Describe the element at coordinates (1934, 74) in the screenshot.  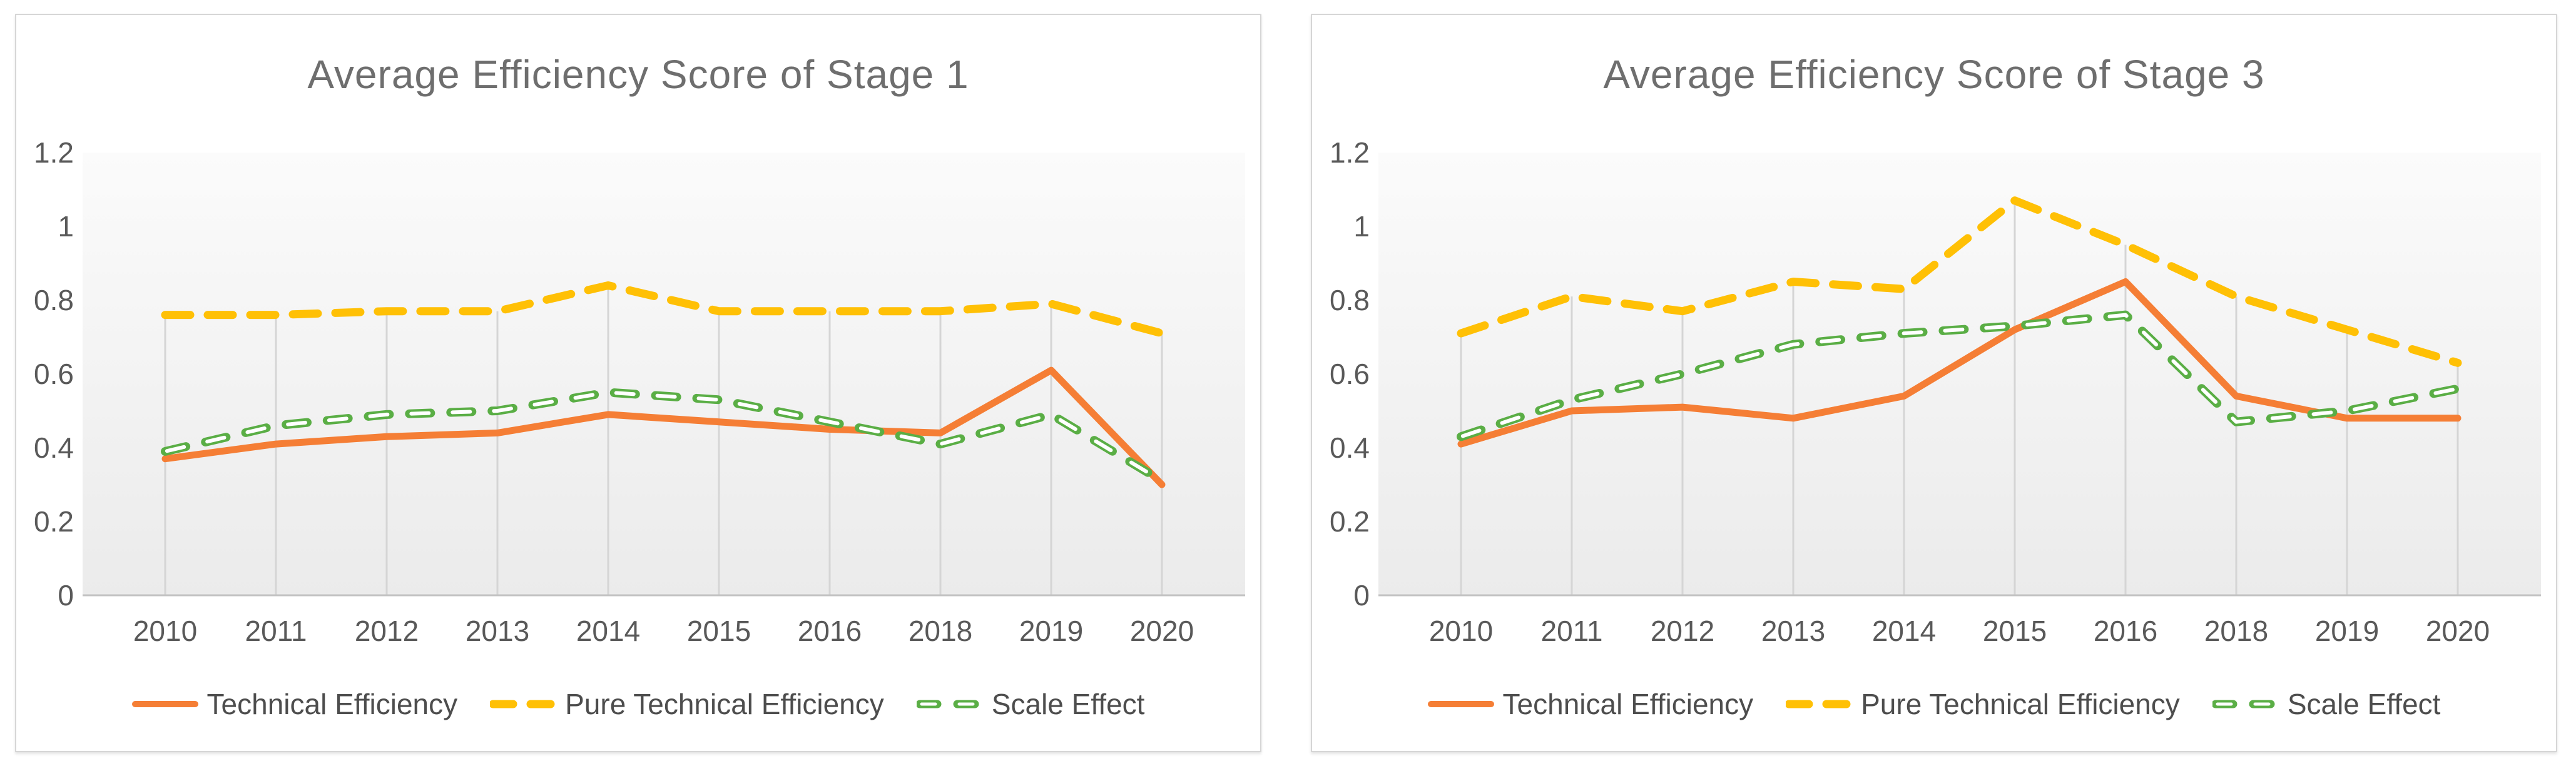
I see `chart-title: Average Efficiency Score of Stage 3` at that location.